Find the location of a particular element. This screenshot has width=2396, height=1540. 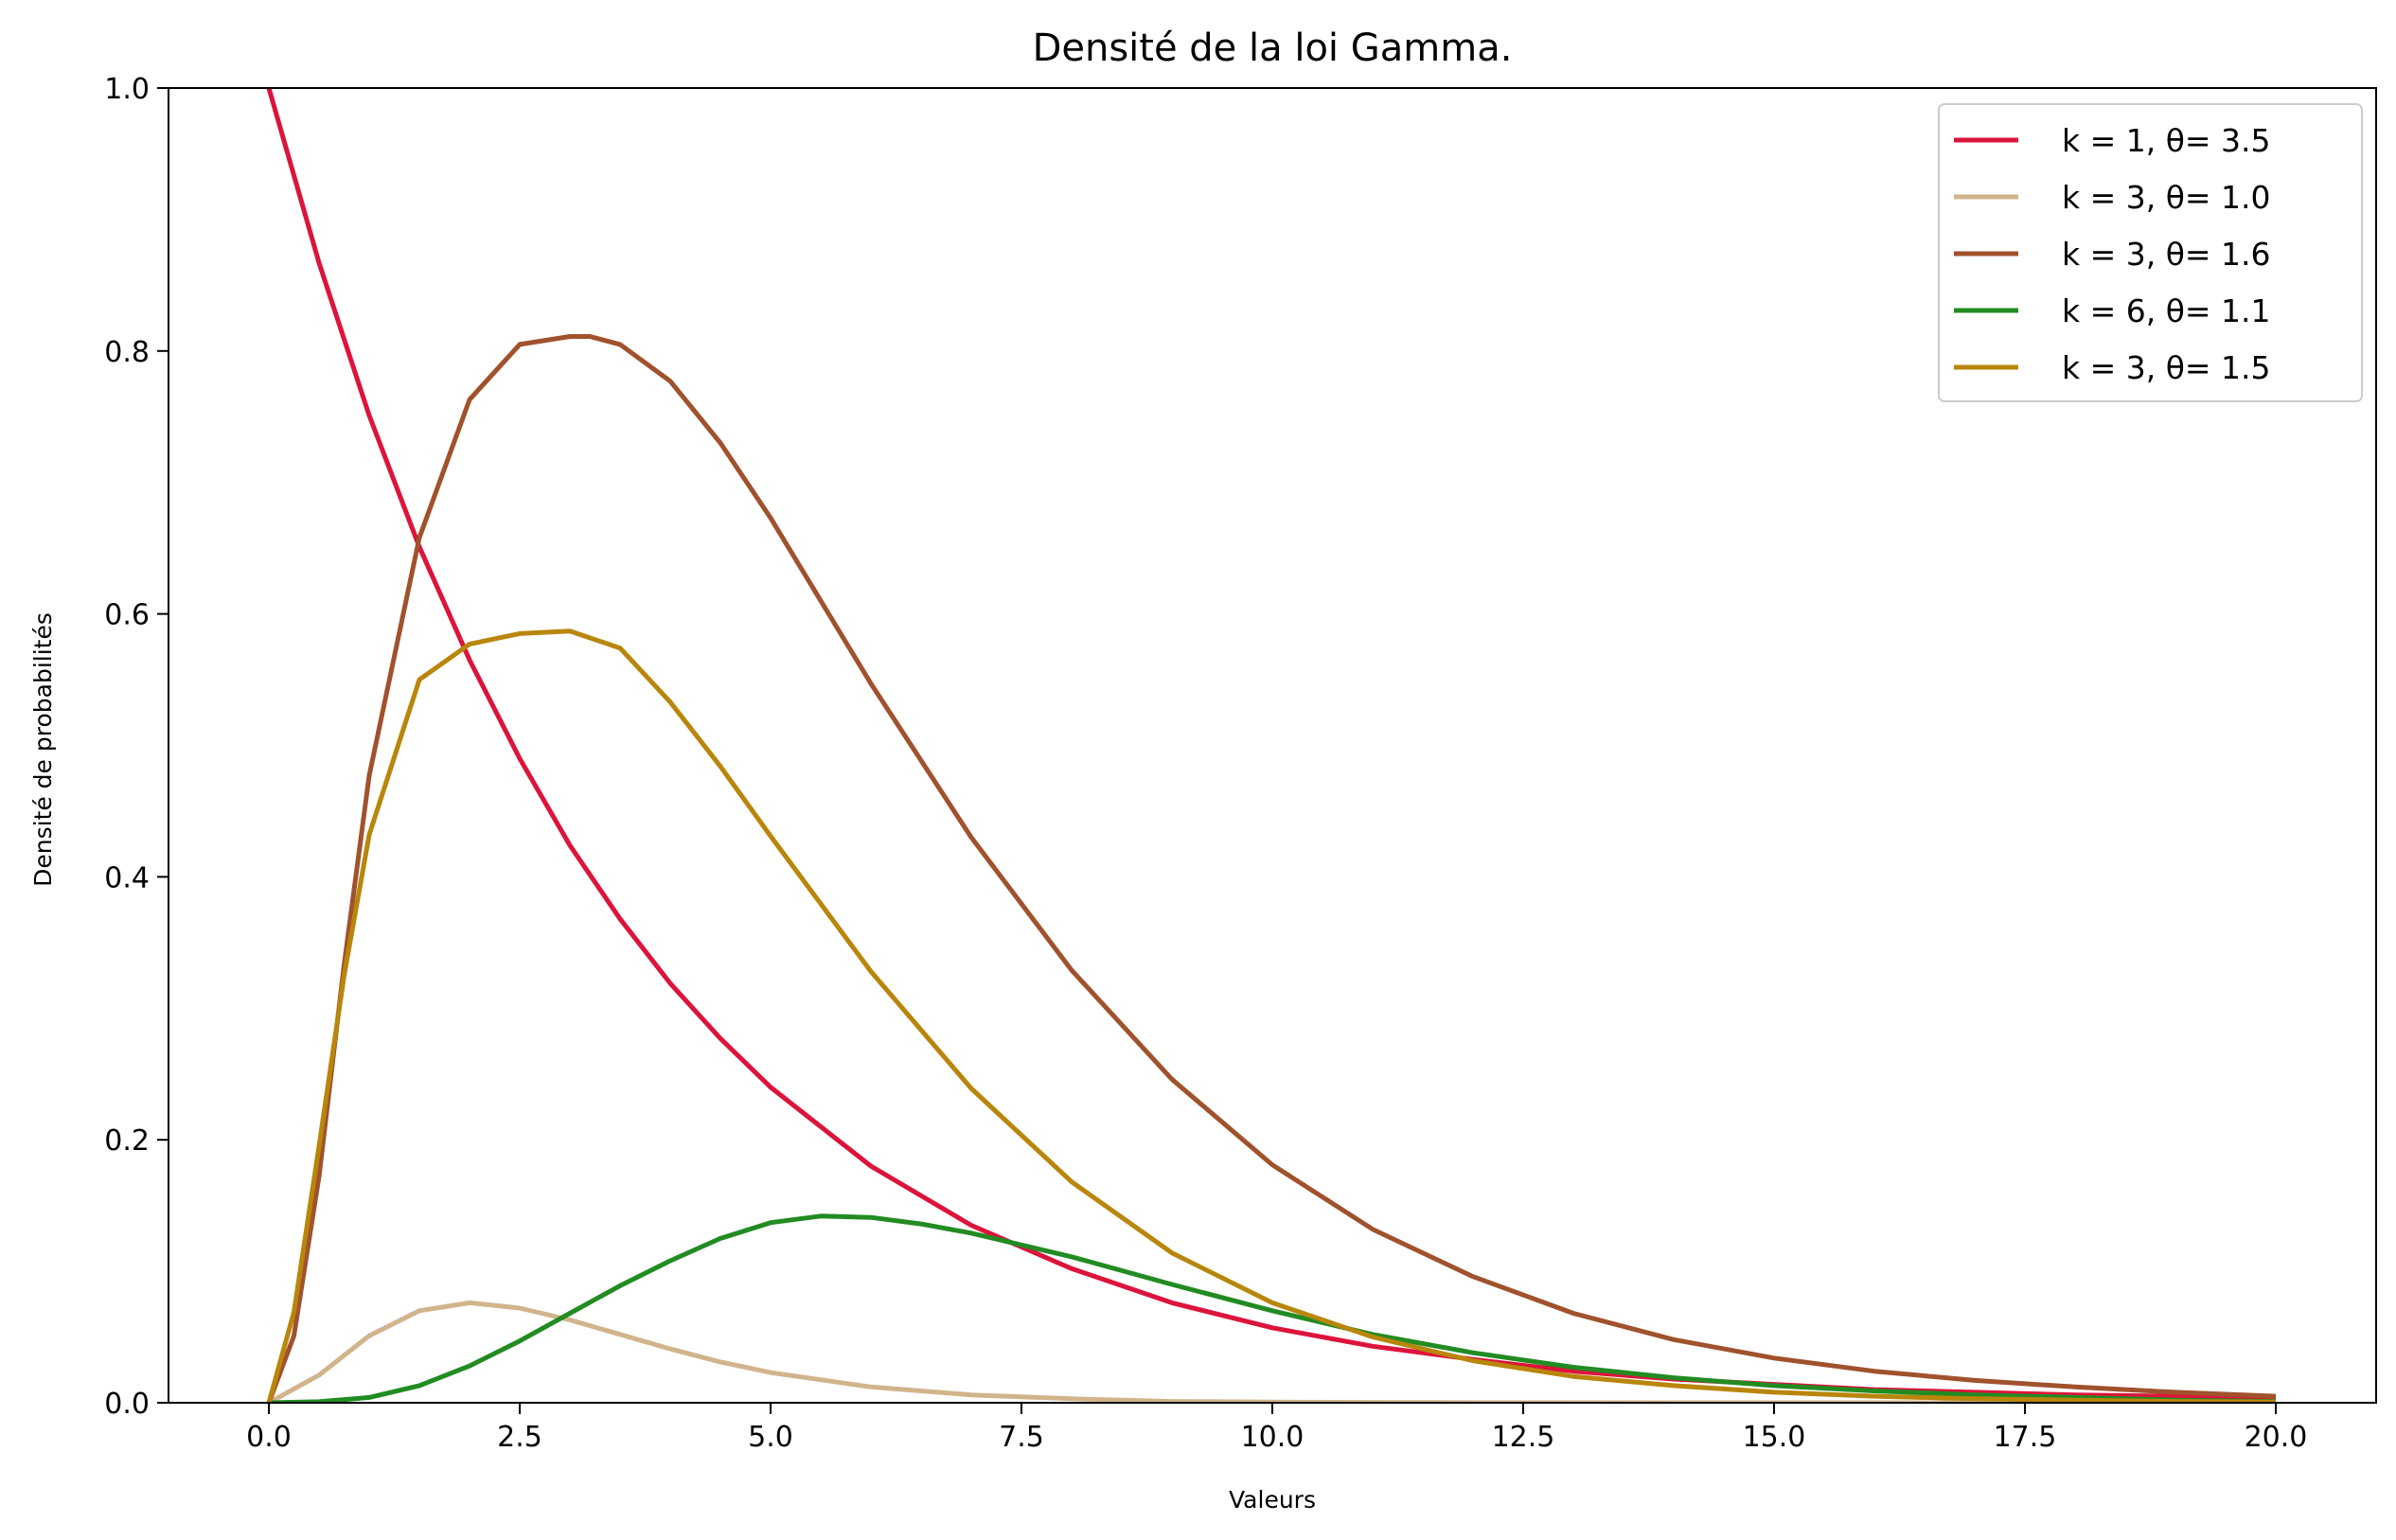

x-tick-label: 7.5 is located at coordinates (1022, 1437).